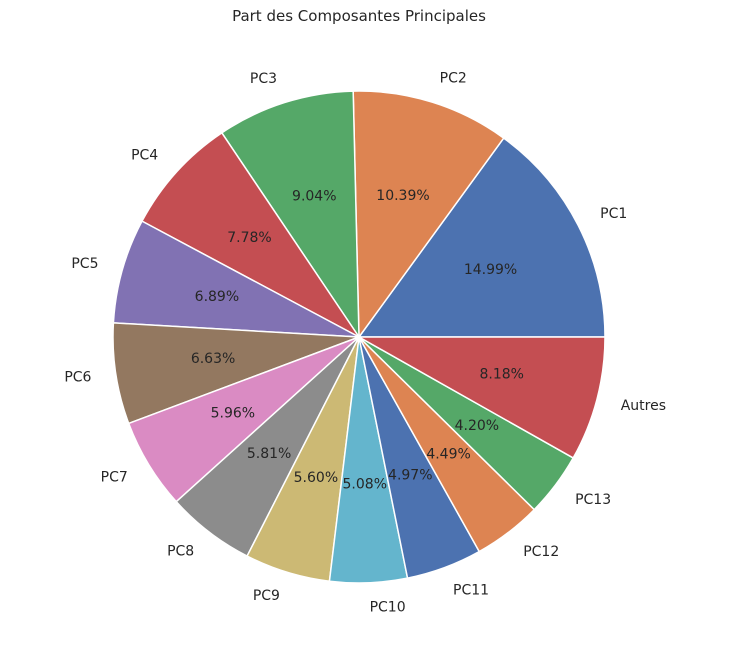 This screenshot has width=747, height=652. What do you see at coordinates (471, 591) in the screenshot?
I see `slice-label-pc11: PC11` at bounding box center [471, 591].